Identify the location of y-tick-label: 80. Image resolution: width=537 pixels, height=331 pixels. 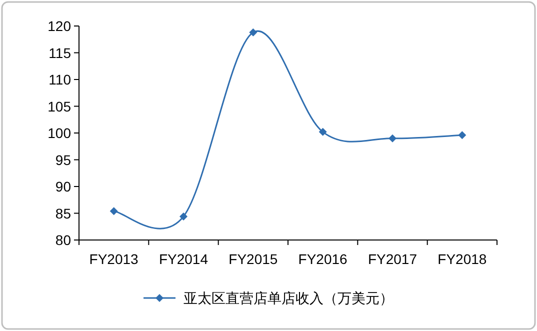
(63, 240).